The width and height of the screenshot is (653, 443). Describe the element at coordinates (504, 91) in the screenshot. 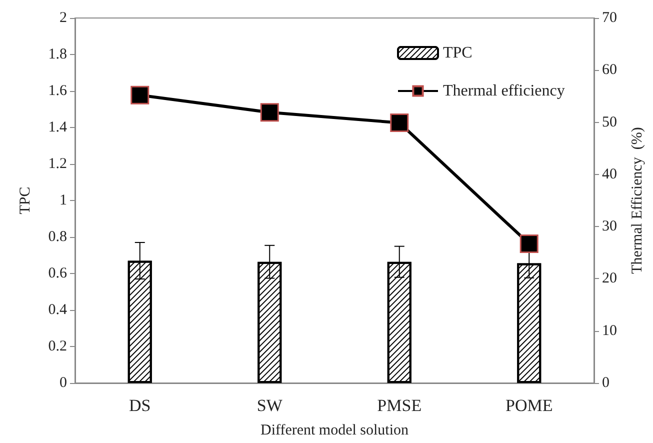

I see `legend-label: Thermal efficiency` at that location.